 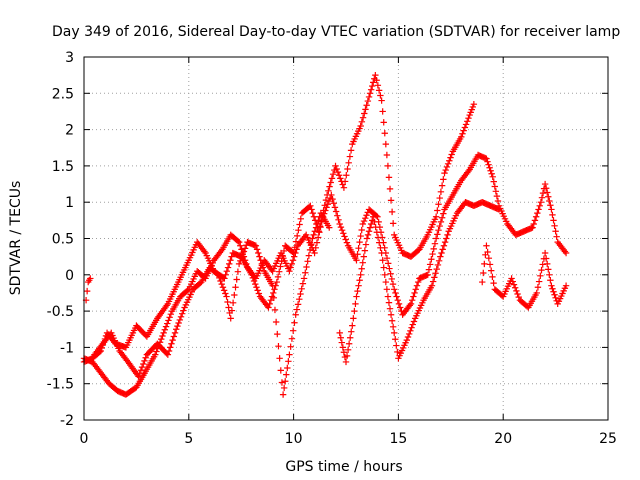 I want to click on y-tick-label: -1.5, so click(x=60, y=385).